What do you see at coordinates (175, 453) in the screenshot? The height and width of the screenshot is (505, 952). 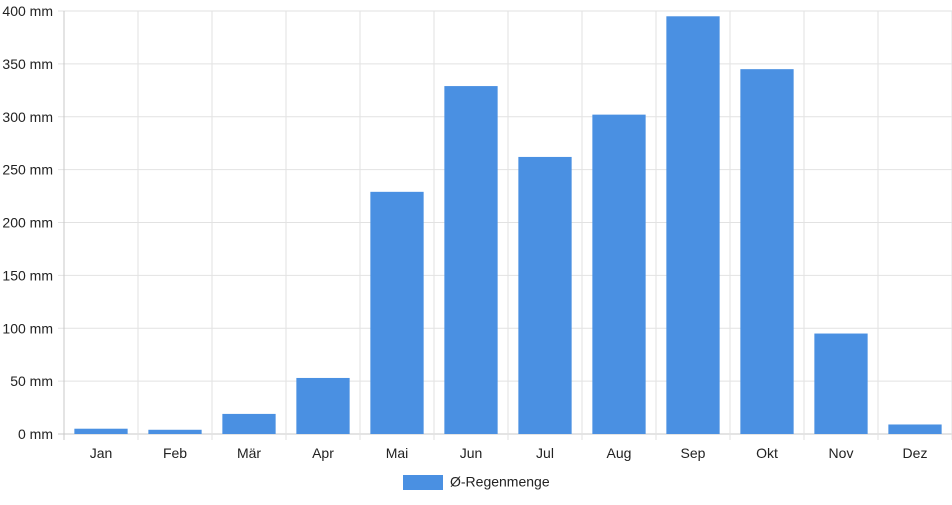 I see `x-tick-label: Feb` at bounding box center [175, 453].